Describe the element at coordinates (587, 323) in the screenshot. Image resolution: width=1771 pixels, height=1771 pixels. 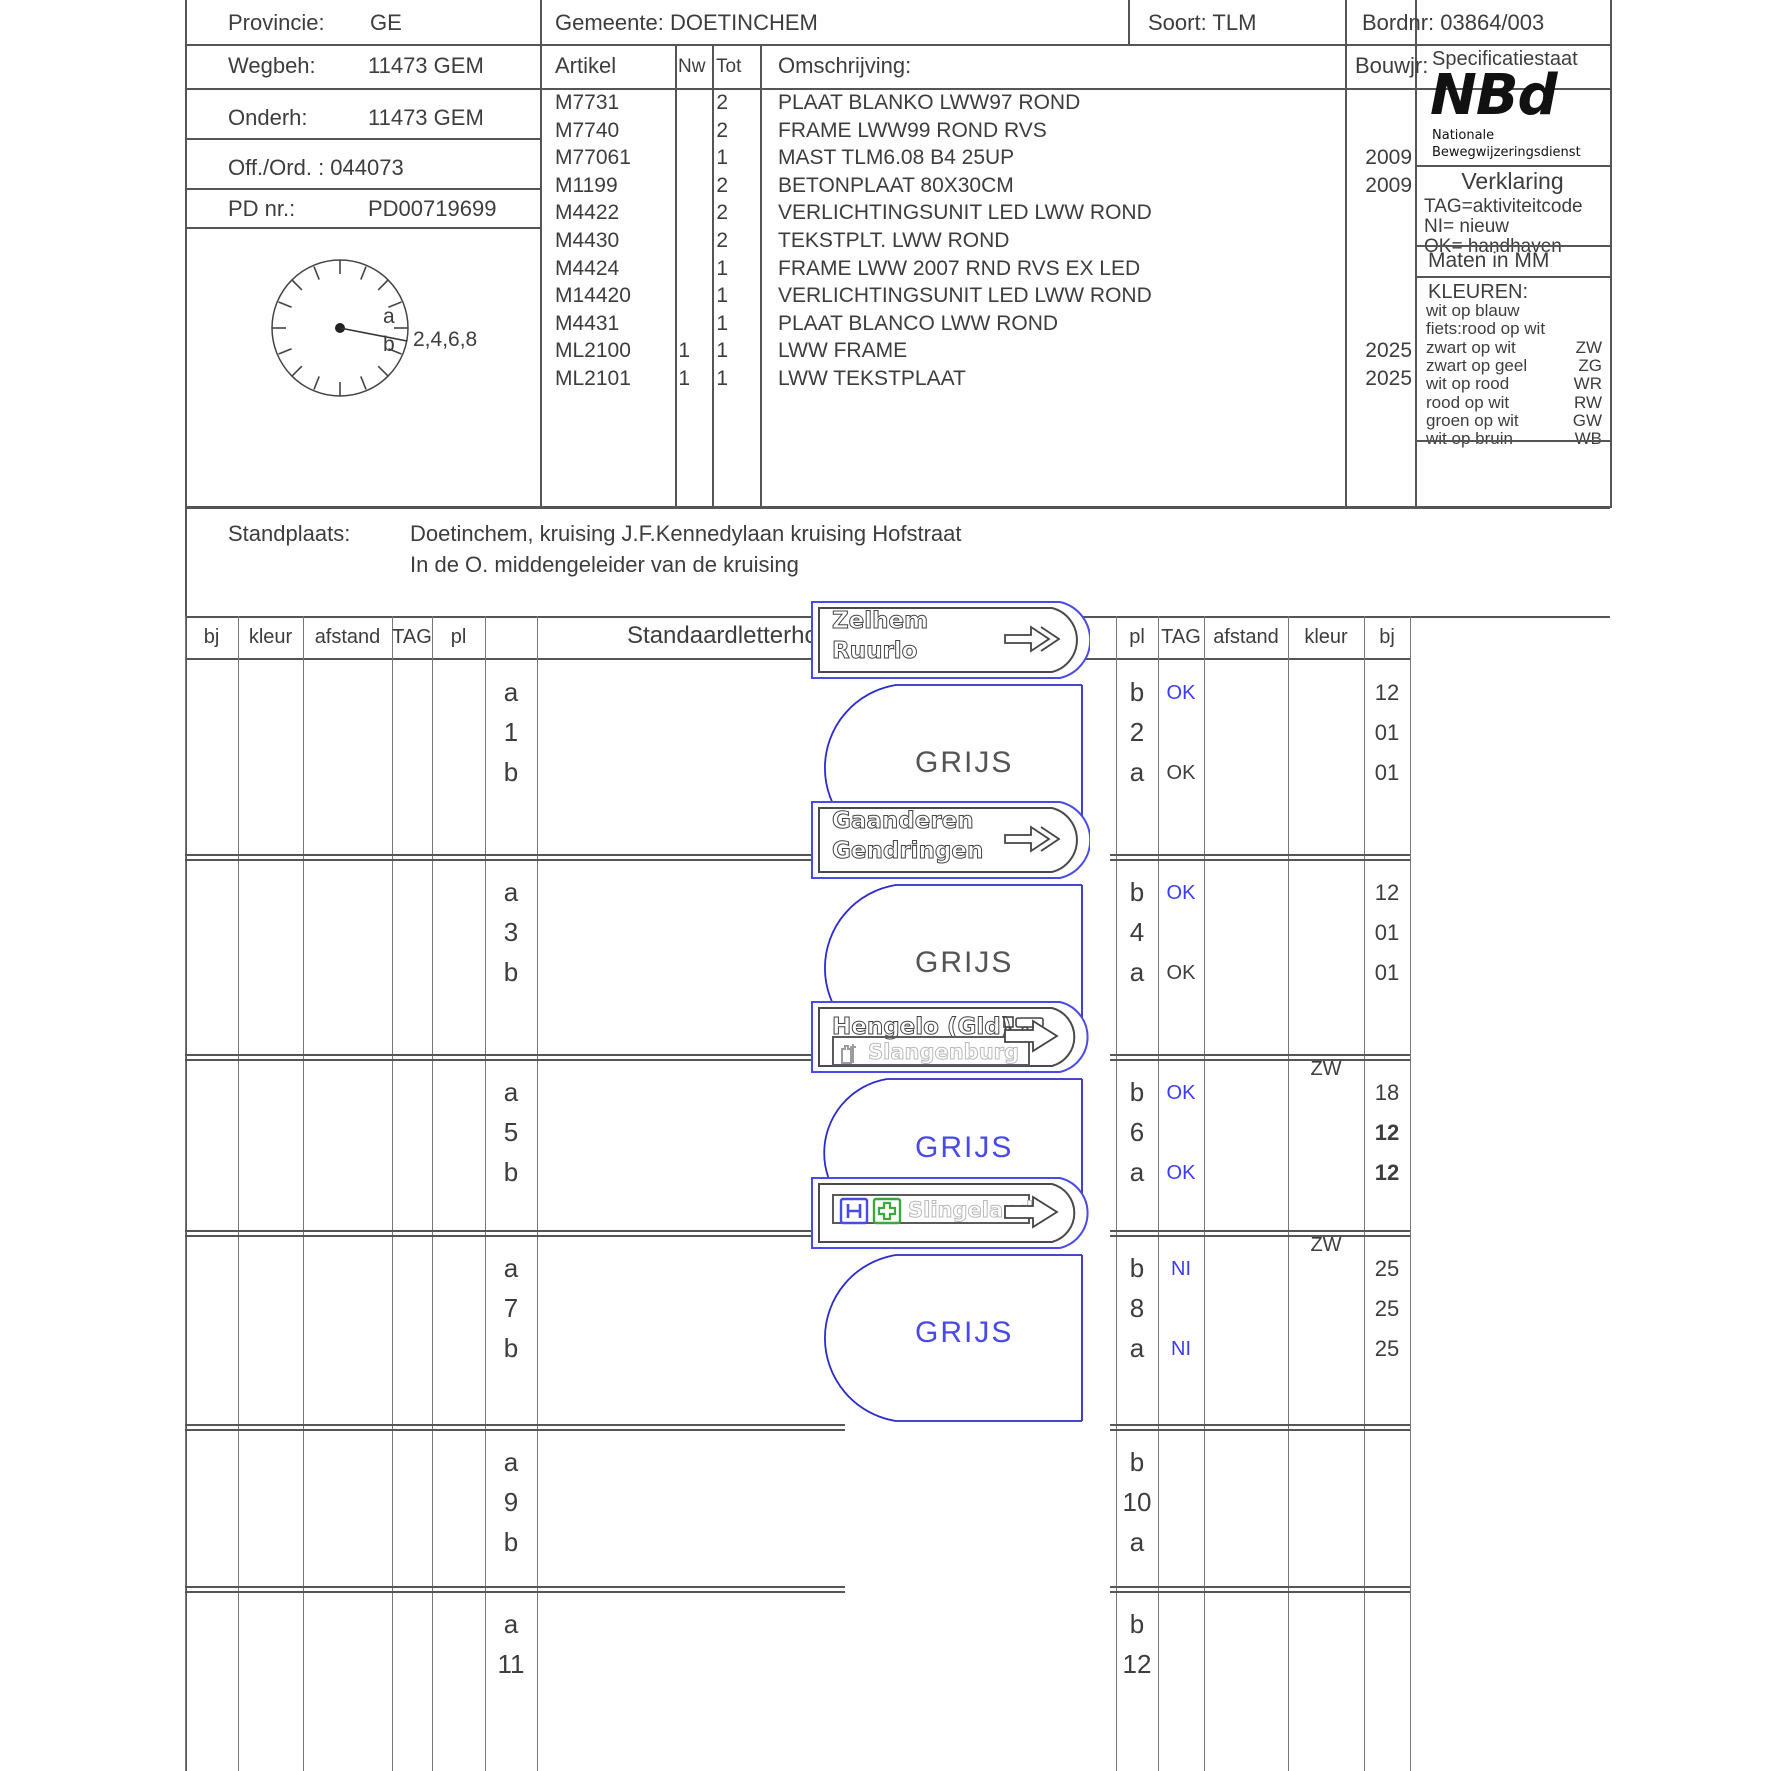
I see `article-code: M4431` at that location.